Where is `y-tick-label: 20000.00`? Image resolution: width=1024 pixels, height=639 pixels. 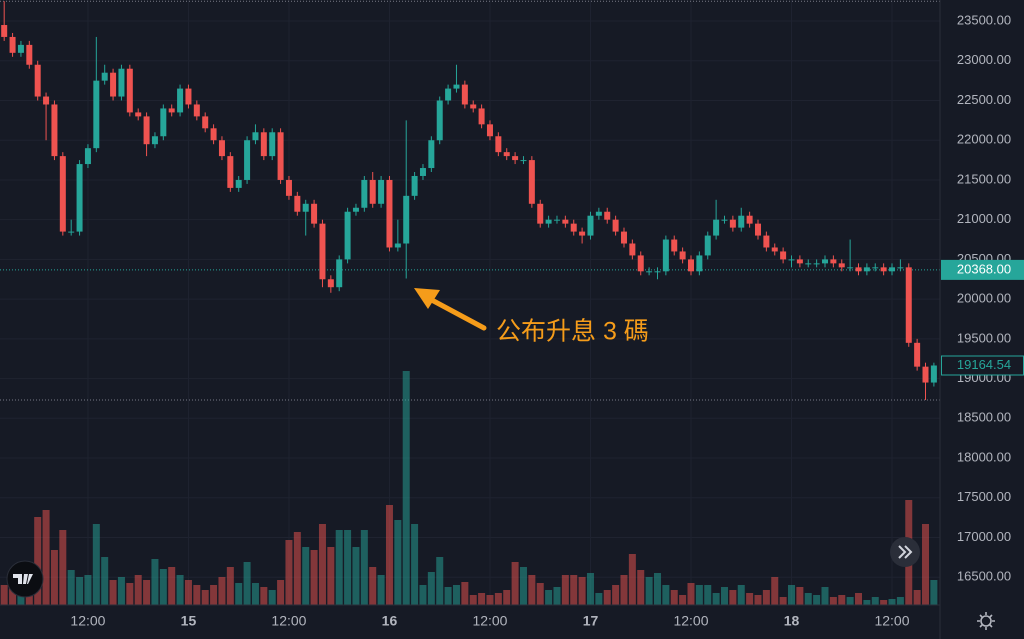
y-tick-label: 20000.00 is located at coordinates (984, 298).